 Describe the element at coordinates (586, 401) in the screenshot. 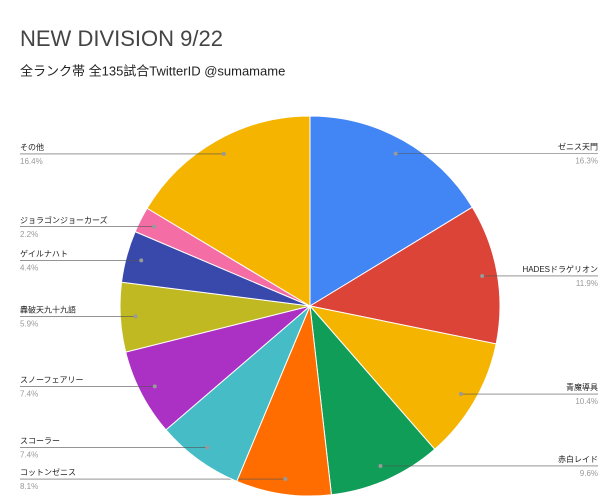

I see `slice-percent: 10.4%` at that location.